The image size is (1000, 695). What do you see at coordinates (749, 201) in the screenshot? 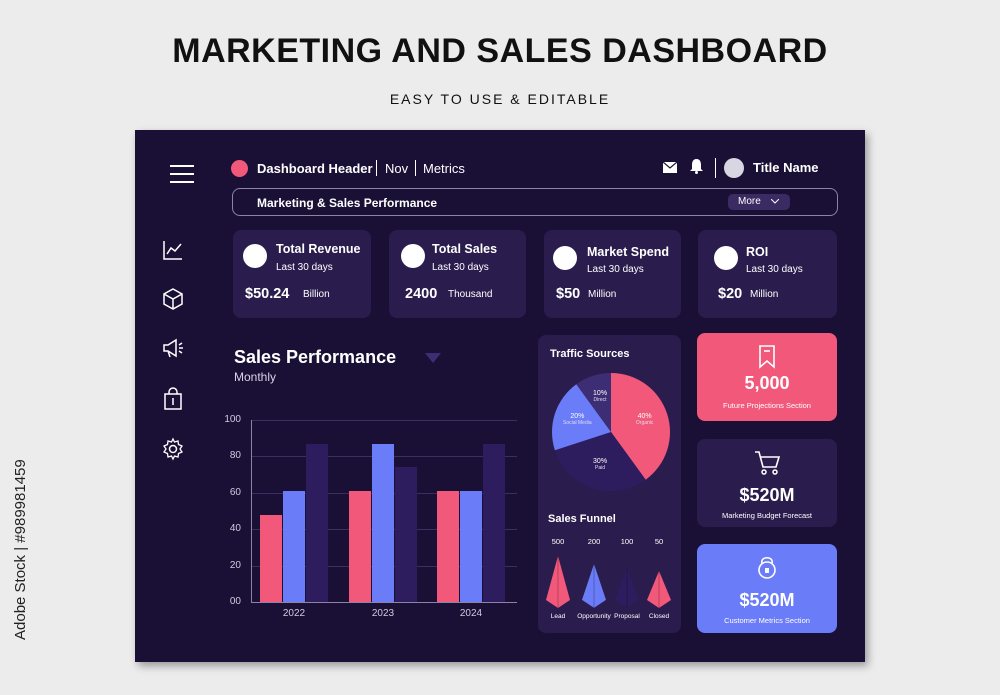
I see `more-label: More` at bounding box center [749, 201].